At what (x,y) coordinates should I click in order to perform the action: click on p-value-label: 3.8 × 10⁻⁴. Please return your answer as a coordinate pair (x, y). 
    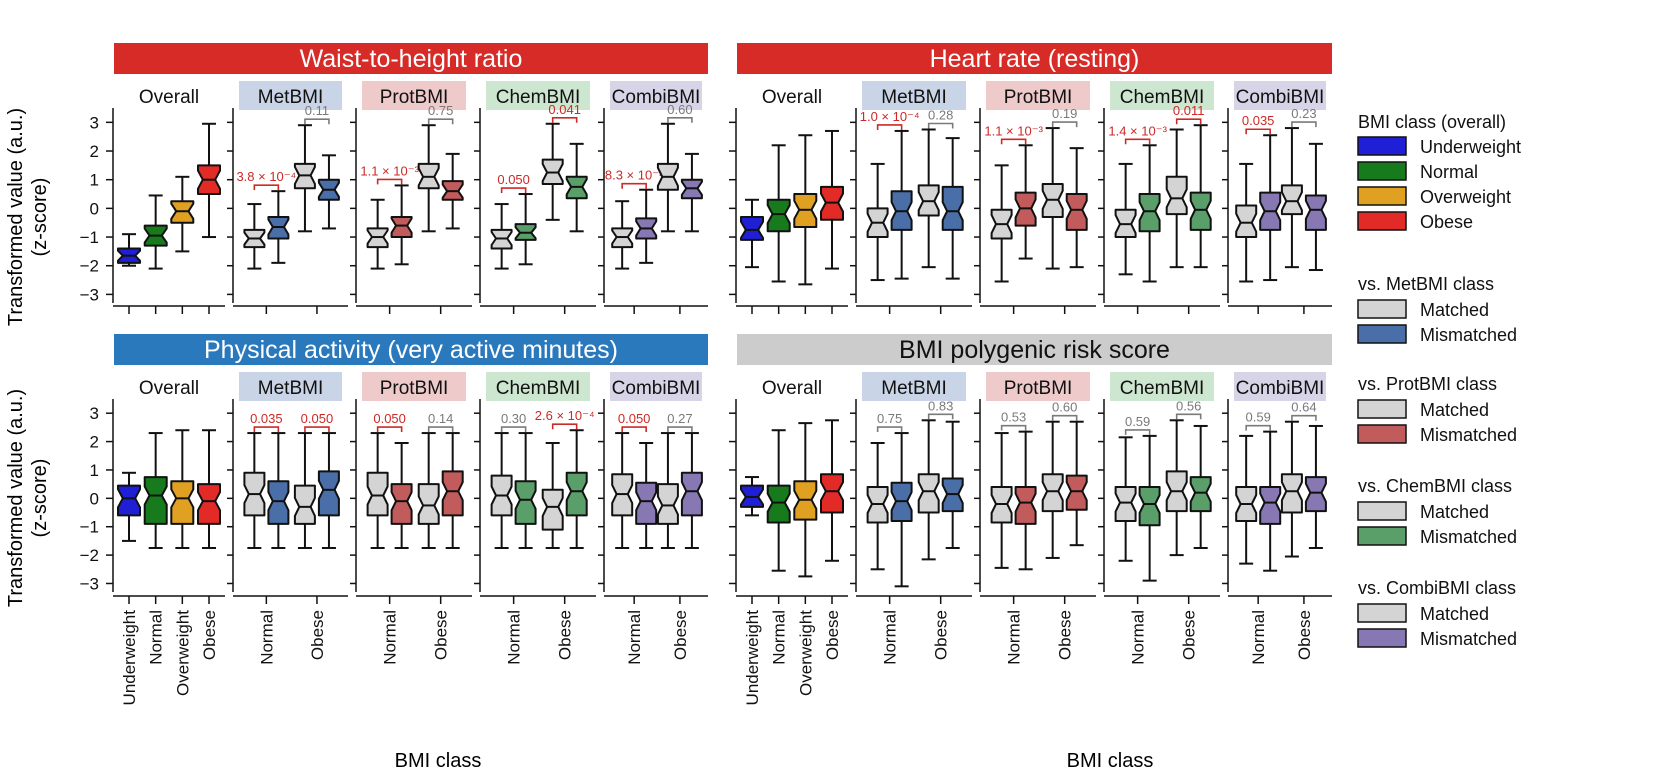
    Looking at the image, I should click on (266, 176).